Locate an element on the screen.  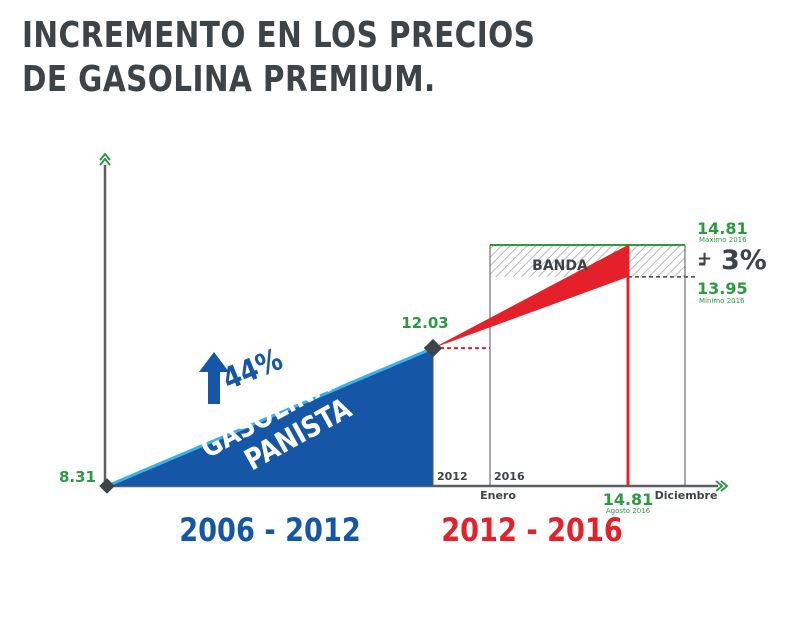
x-label-2012: 2012 is located at coordinates (452, 476).